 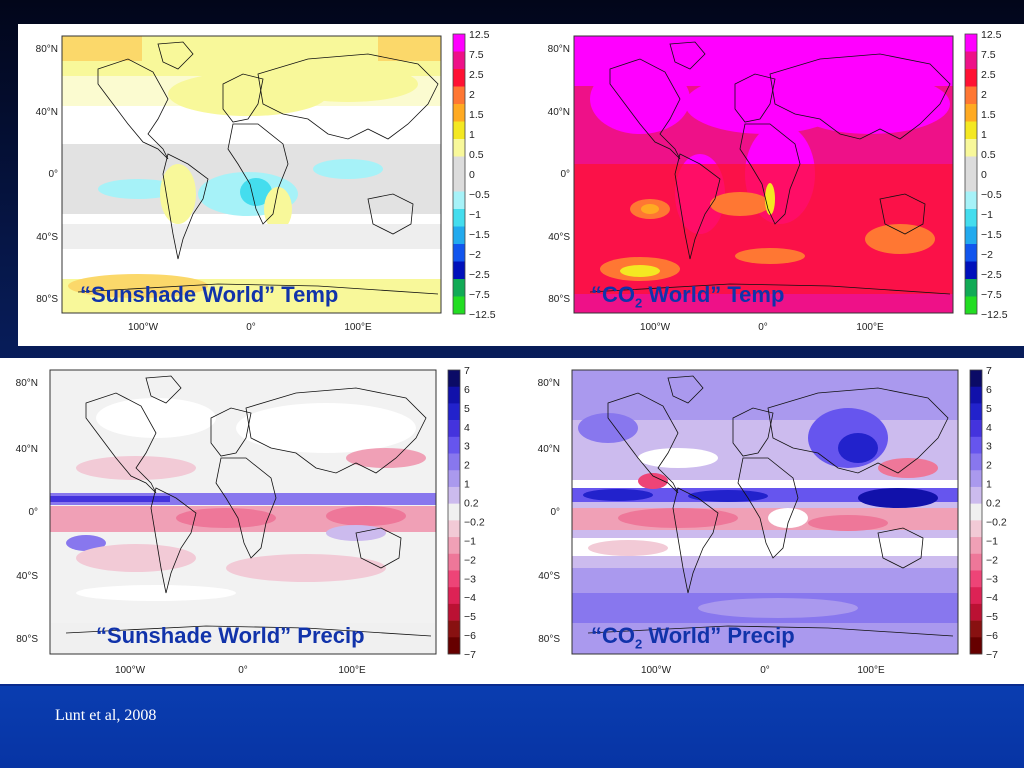 I want to click on colorbar-tick-label: 2.5, so click(x=988, y=75).